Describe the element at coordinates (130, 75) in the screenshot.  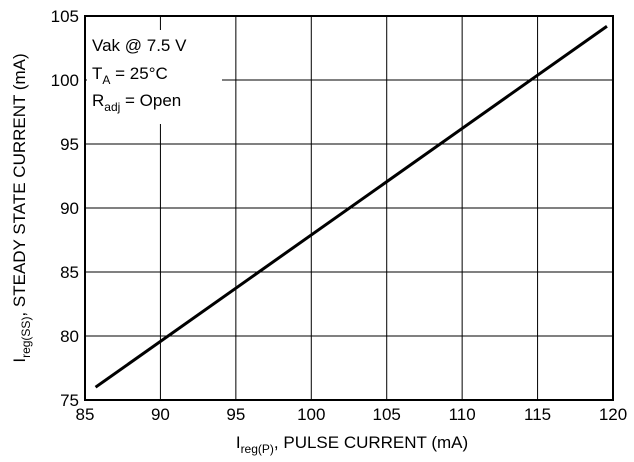
I see `annotation-line-2: TA = 25°C` at that location.